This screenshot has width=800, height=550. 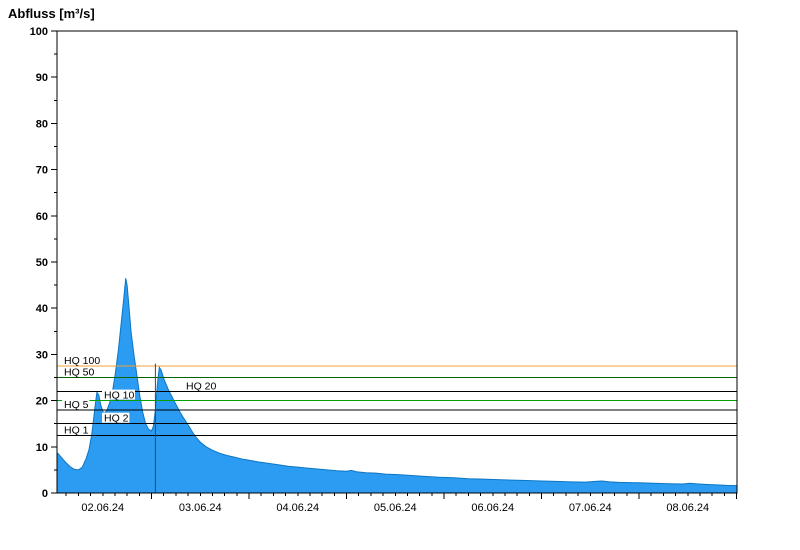 What do you see at coordinates (102, 508) in the screenshot?
I see `x-axis-tick-label: 02.06.24` at bounding box center [102, 508].